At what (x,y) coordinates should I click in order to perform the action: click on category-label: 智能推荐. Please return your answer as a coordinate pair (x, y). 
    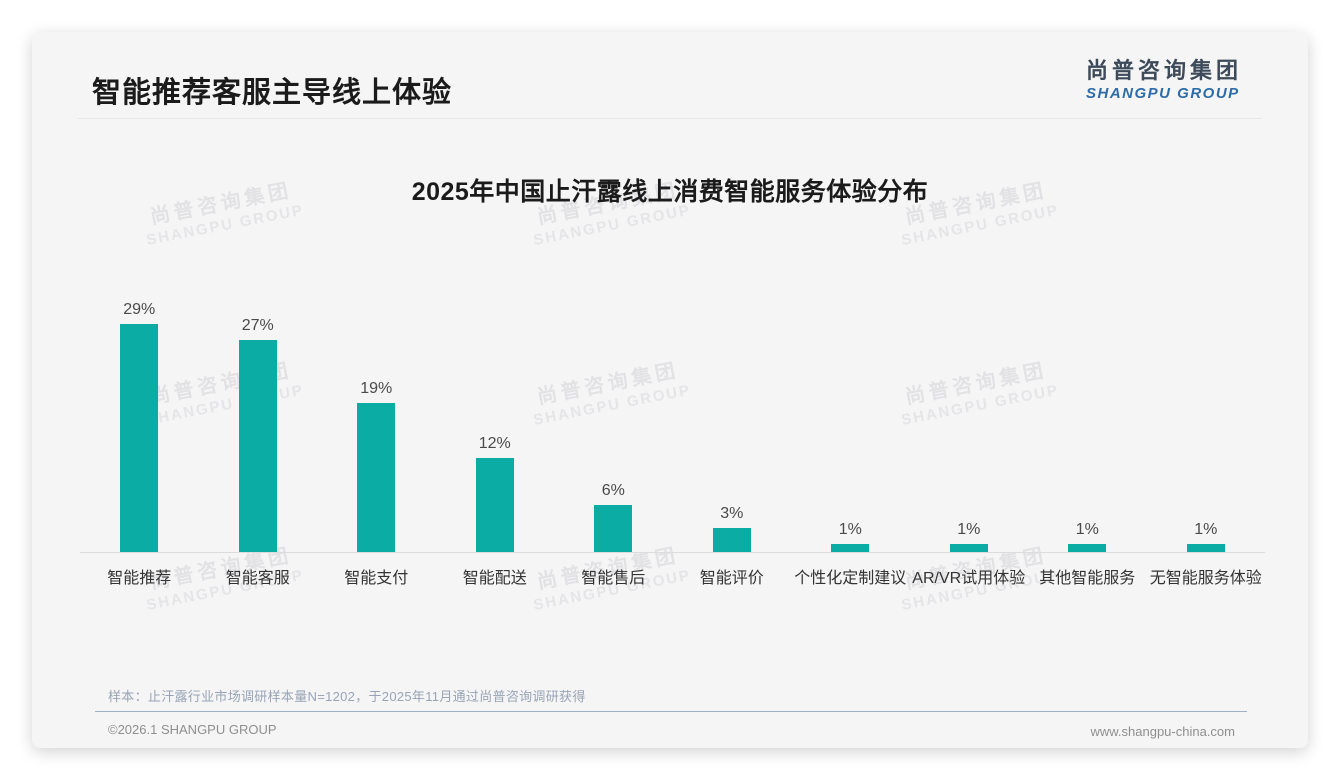
    Looking at the image, I should click on (139, 578).